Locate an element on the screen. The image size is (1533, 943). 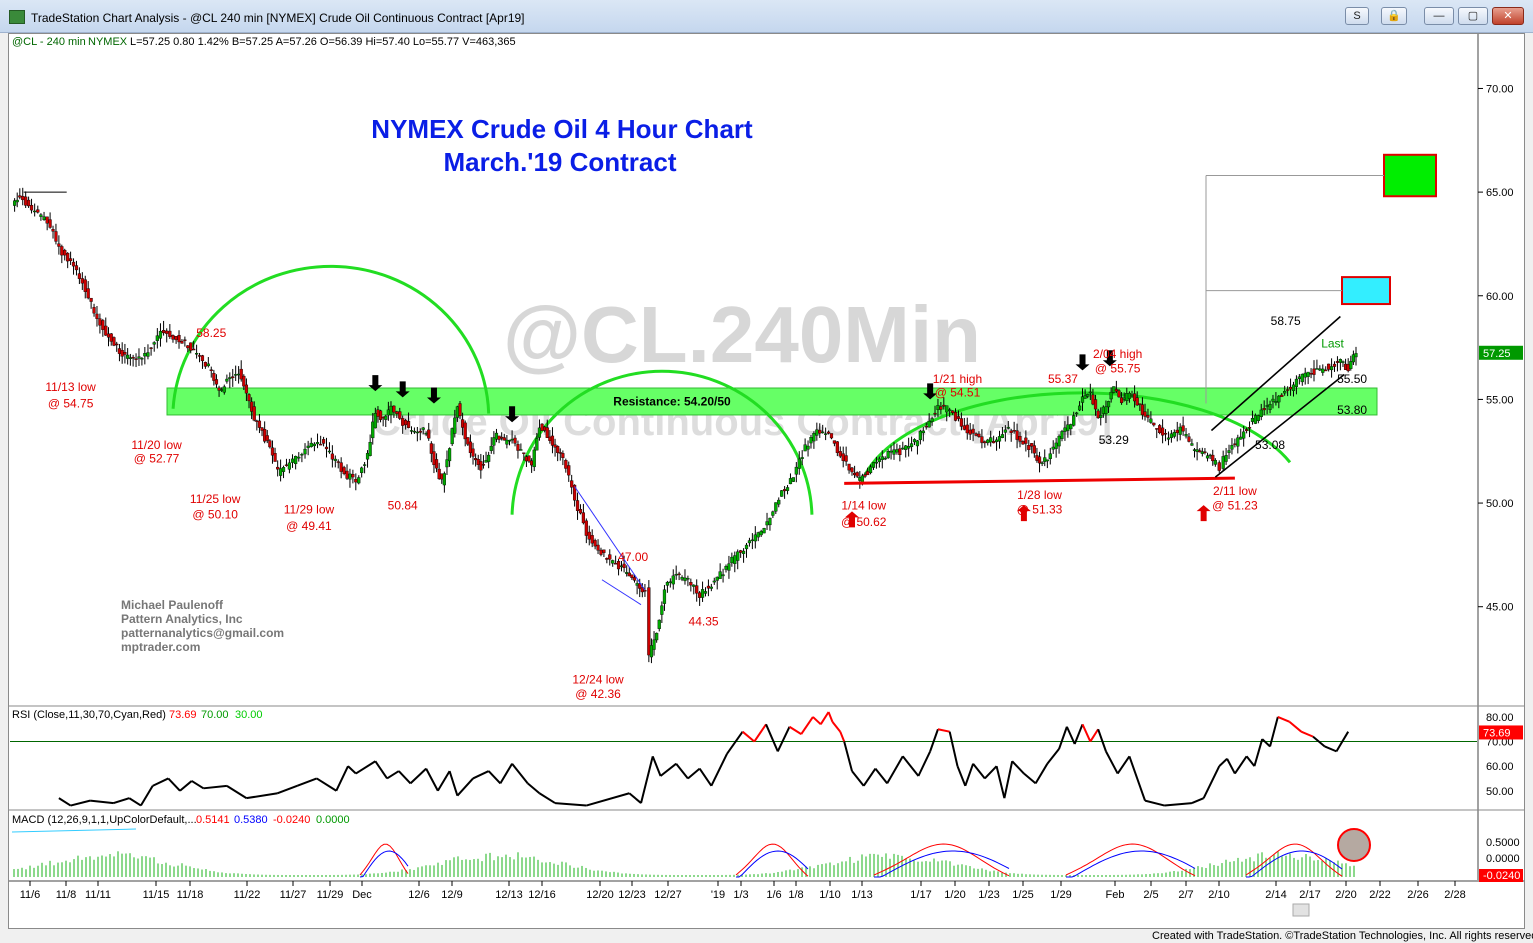
symbol-link-button: S is located at coordinates (1357, 16).